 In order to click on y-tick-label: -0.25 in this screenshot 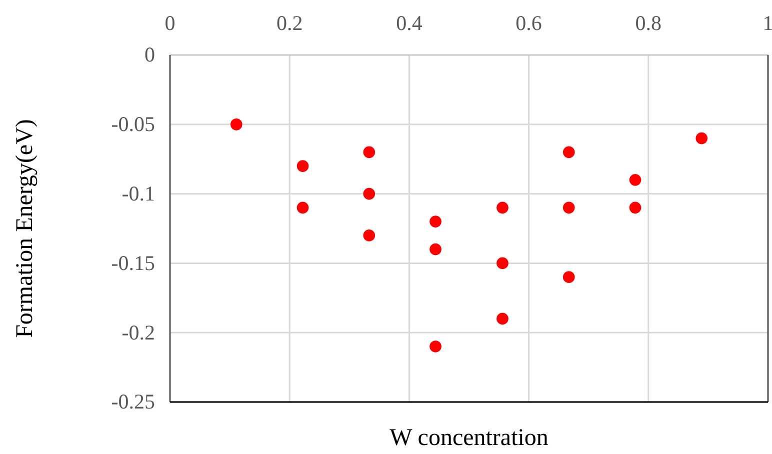, I will do `click(133, 402)`.